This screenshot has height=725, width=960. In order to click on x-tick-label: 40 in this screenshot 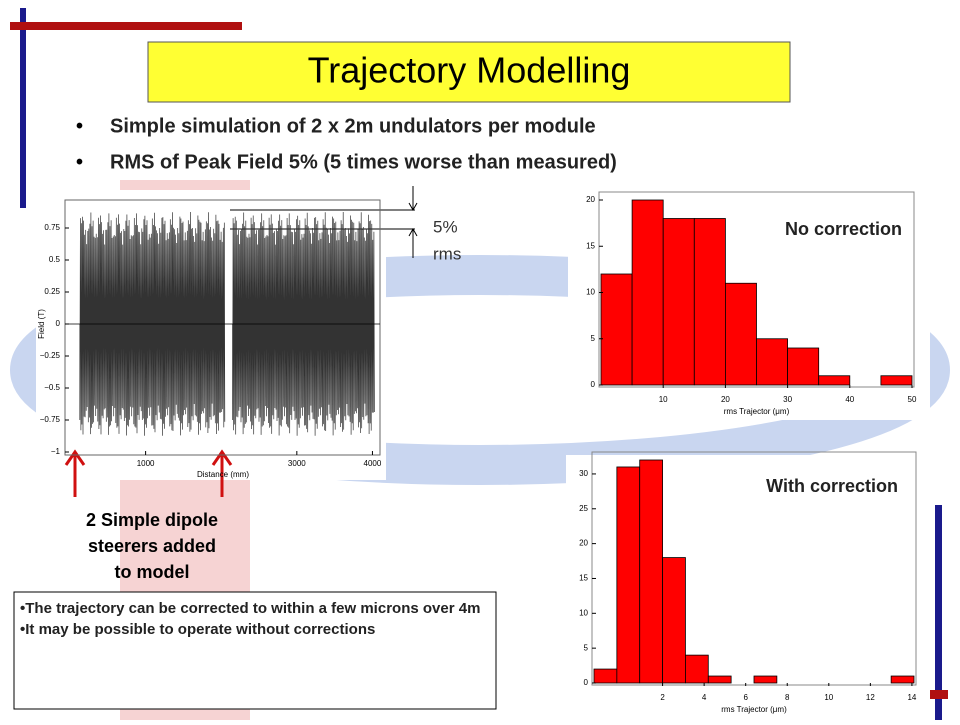, I will do `click(849, 399)`.